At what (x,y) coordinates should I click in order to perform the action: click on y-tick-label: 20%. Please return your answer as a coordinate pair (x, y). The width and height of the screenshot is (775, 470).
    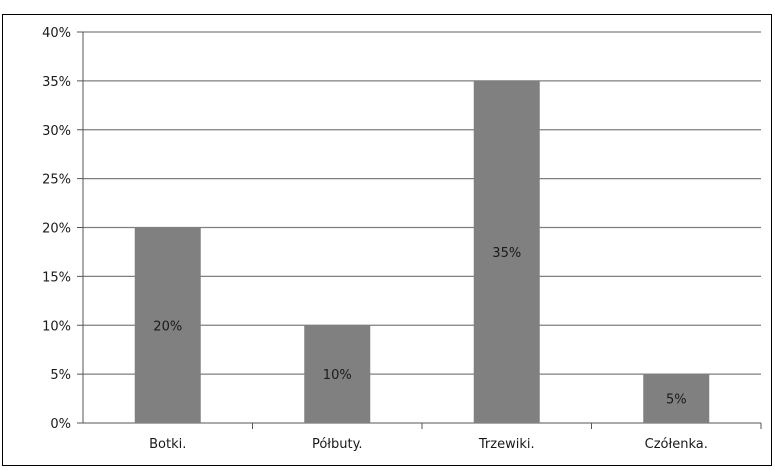
    Looking at the image, I should click on (56, 229).